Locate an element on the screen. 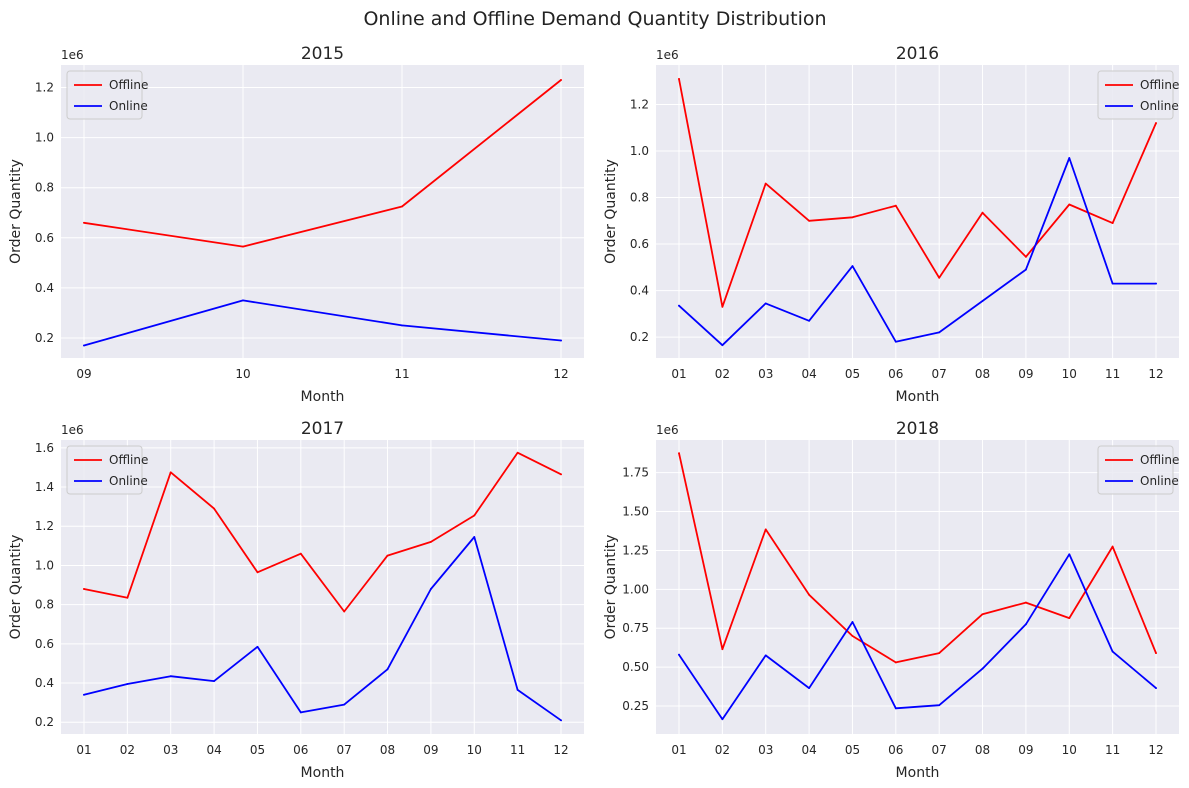  legend-box is located at coordinates (1135, 95).